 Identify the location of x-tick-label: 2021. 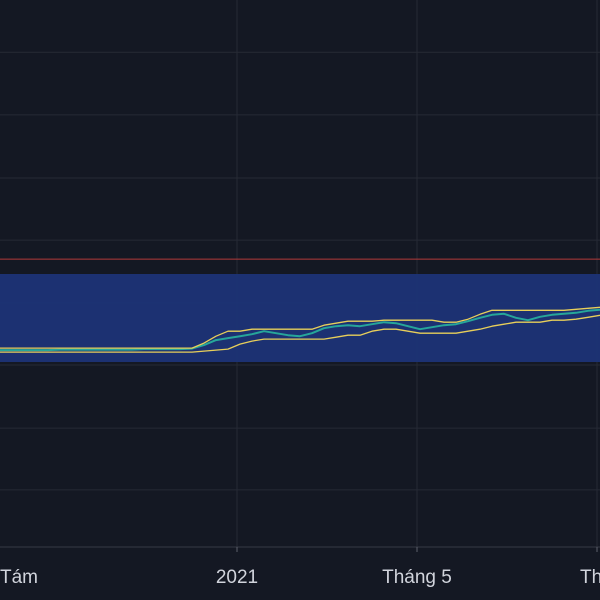
(237, 577).